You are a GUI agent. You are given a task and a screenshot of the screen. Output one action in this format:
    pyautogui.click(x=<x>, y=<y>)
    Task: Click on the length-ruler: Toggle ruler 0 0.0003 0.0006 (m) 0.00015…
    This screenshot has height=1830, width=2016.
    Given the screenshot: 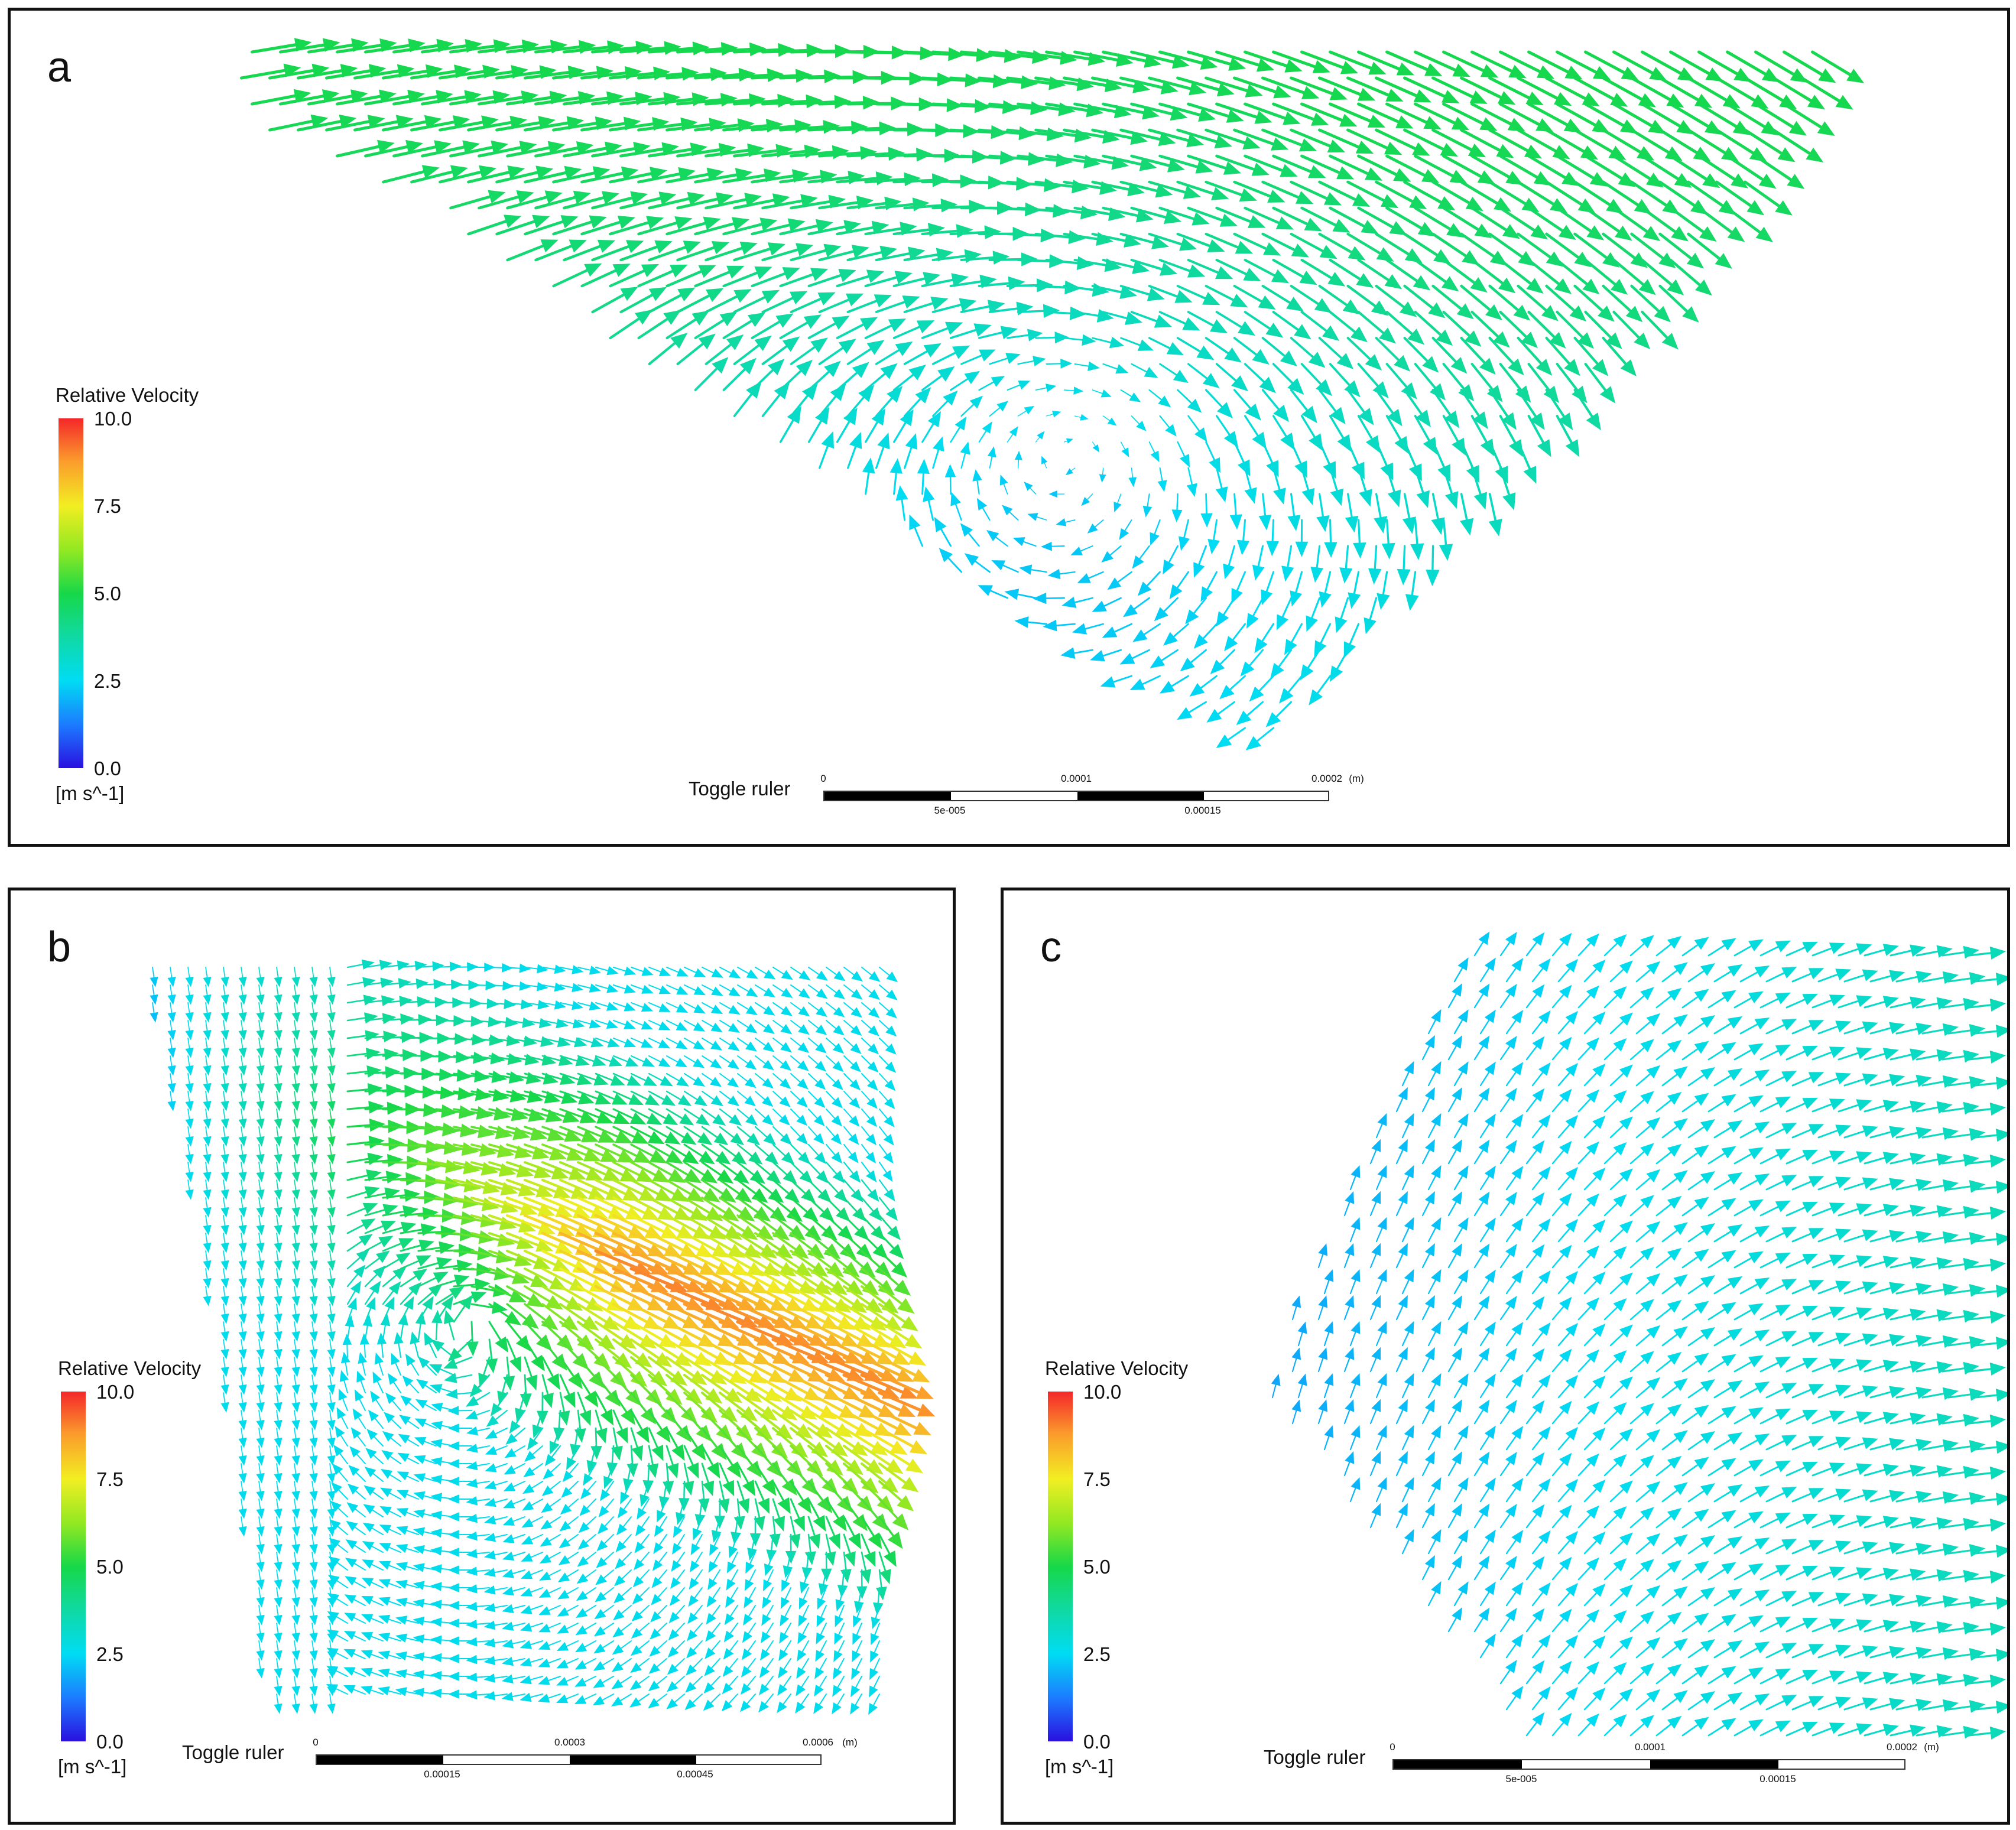 What is the action you would take?
    pyautogui.click(x=536, y=1763)
    